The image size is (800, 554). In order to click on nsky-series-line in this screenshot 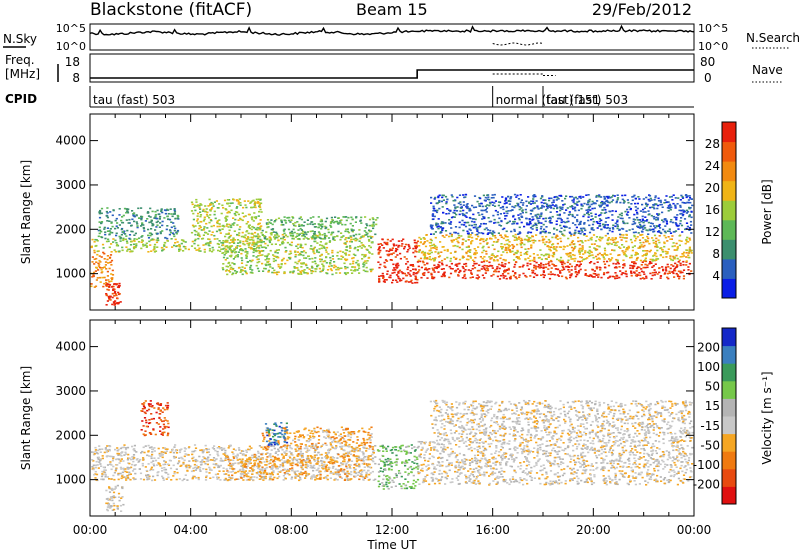, I will do `click(392, 30)`.